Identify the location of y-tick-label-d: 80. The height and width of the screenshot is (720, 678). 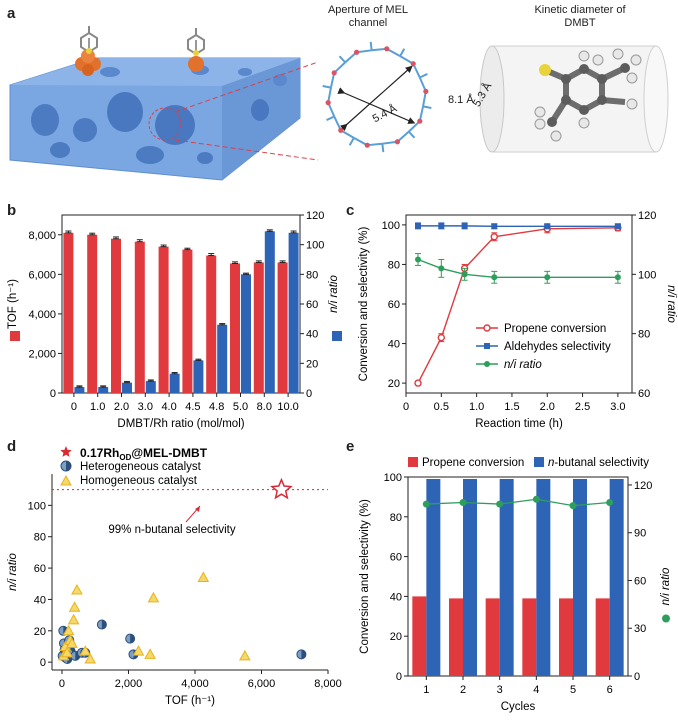
(40, 538).